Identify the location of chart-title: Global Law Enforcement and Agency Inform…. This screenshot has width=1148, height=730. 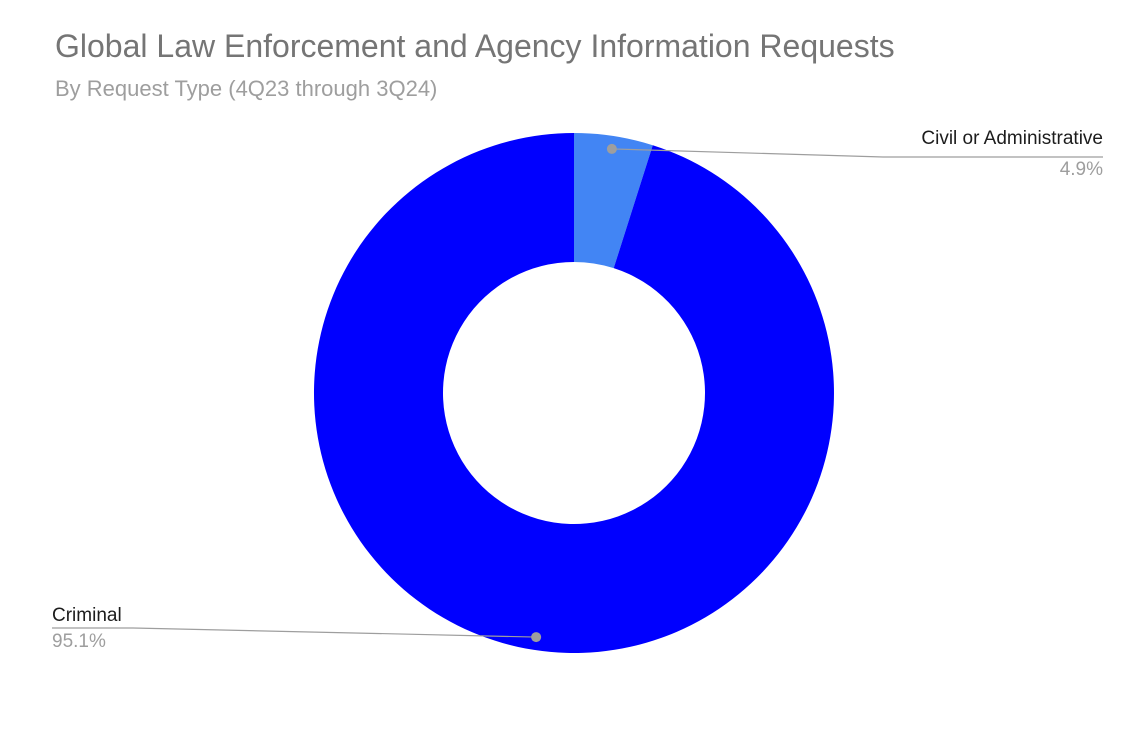
(475, 46).